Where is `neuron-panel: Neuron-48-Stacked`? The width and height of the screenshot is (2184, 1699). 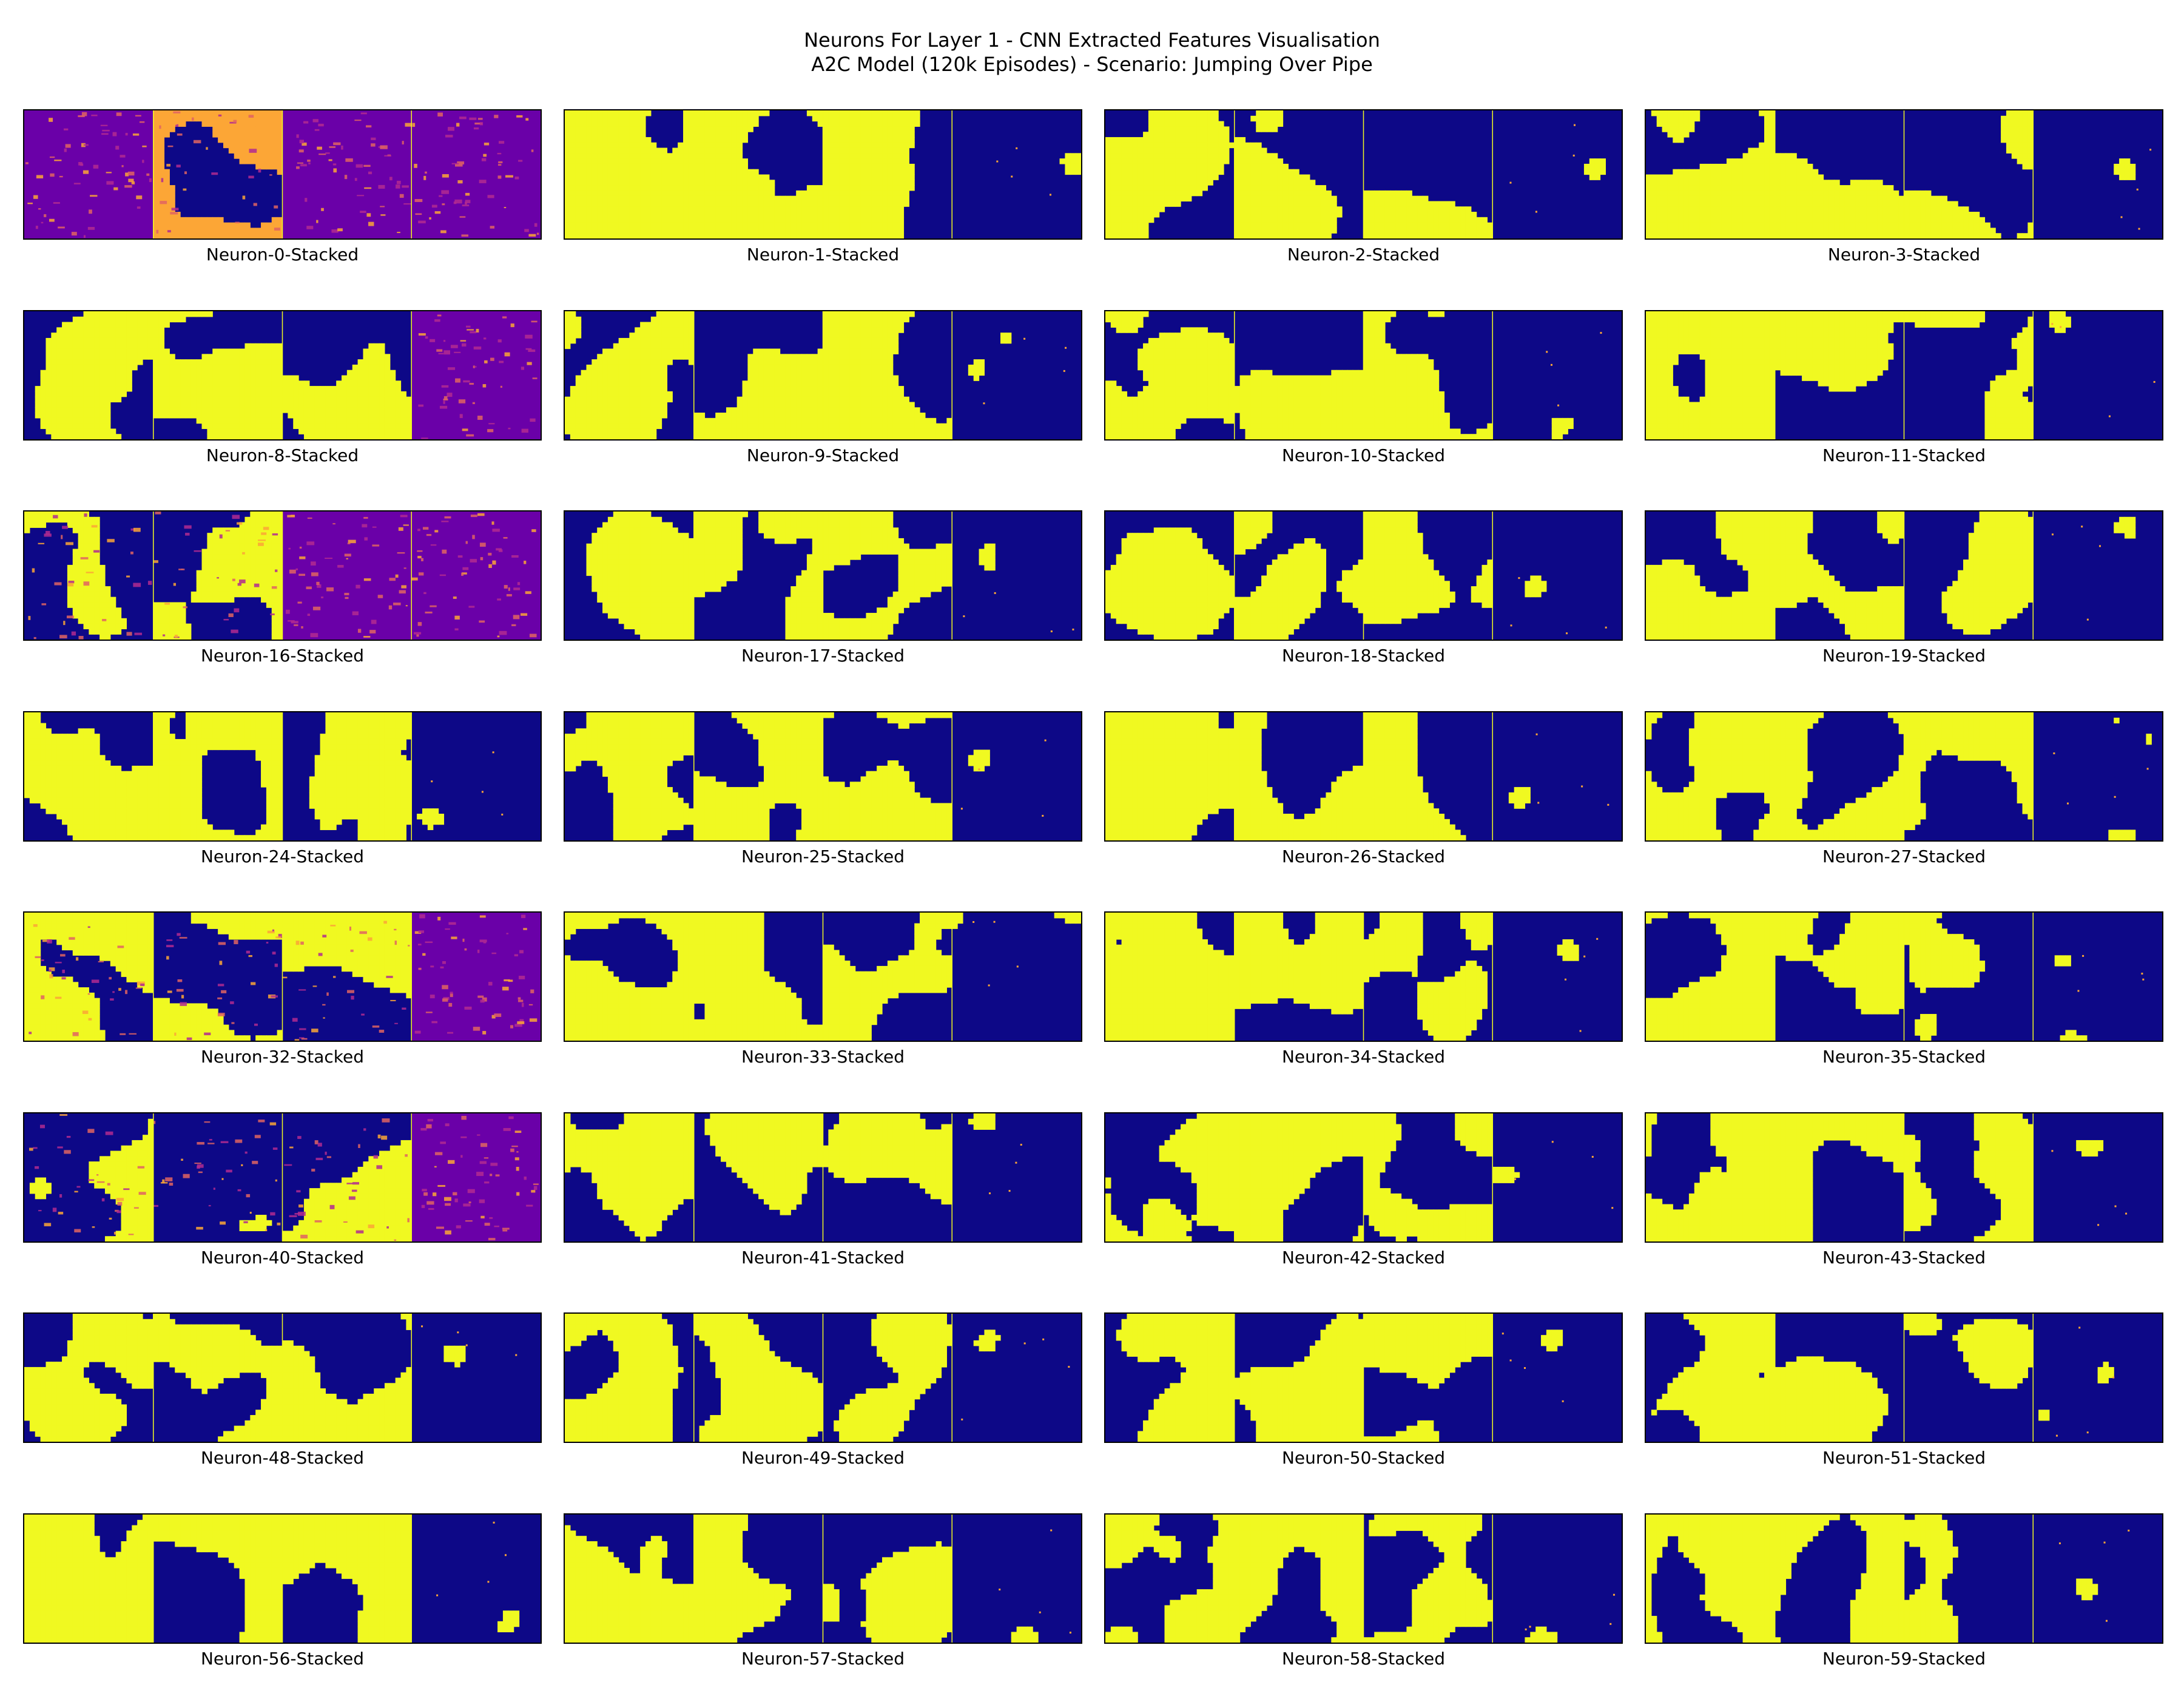 neuron-panel: Neuron-48-Stacked is located at coordinates (282, 1397).